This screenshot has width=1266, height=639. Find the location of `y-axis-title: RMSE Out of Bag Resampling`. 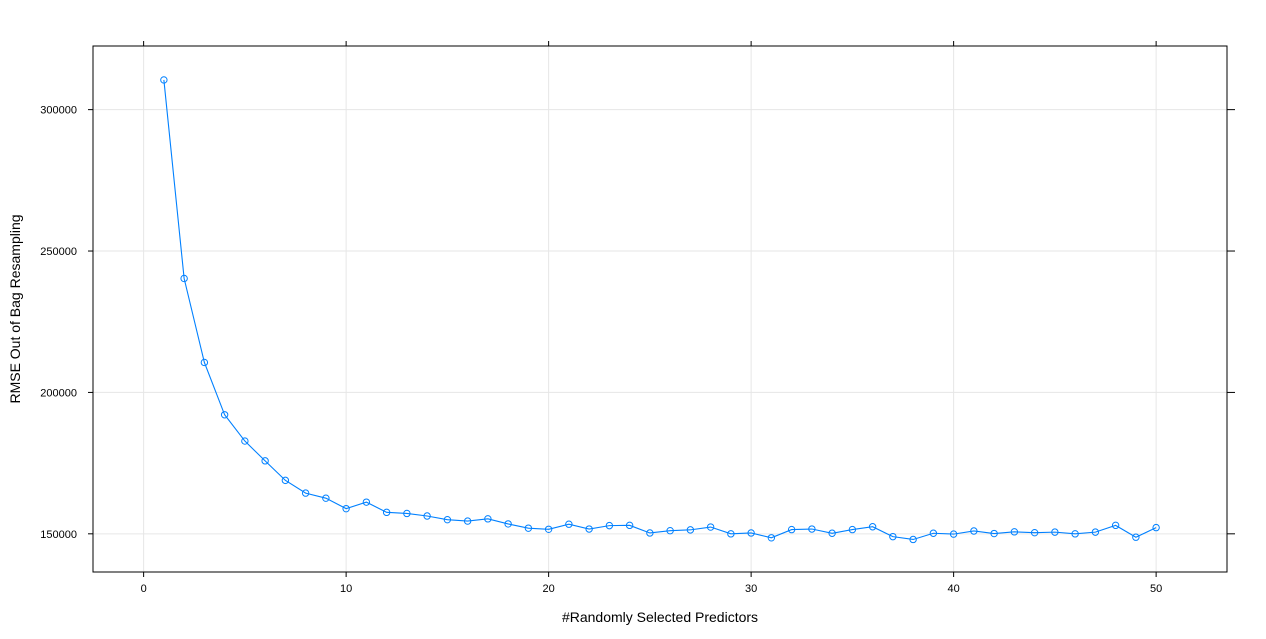

y-axis-title: RMSE Out of Bag Resampling is located at coordinates (15, 308).